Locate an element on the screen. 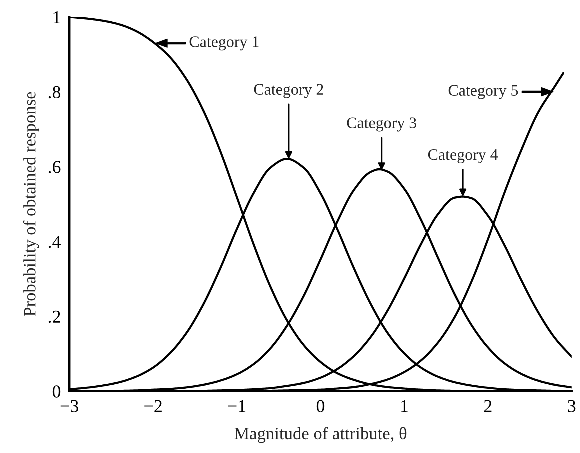 This screenshot has width=580, height=453. x-tick-label: 1 is located at coordinates (405, 406).